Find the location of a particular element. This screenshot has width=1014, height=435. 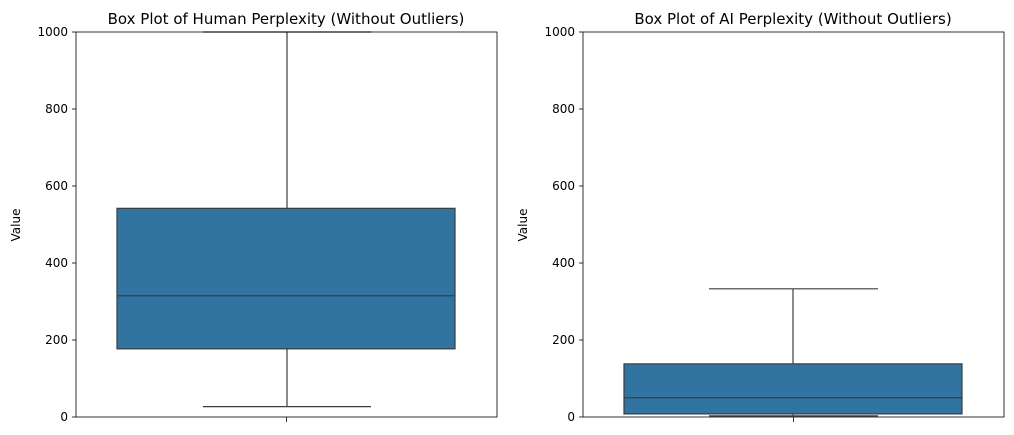

y-axis-label-ai: Value is located at coordinates (523, 225).